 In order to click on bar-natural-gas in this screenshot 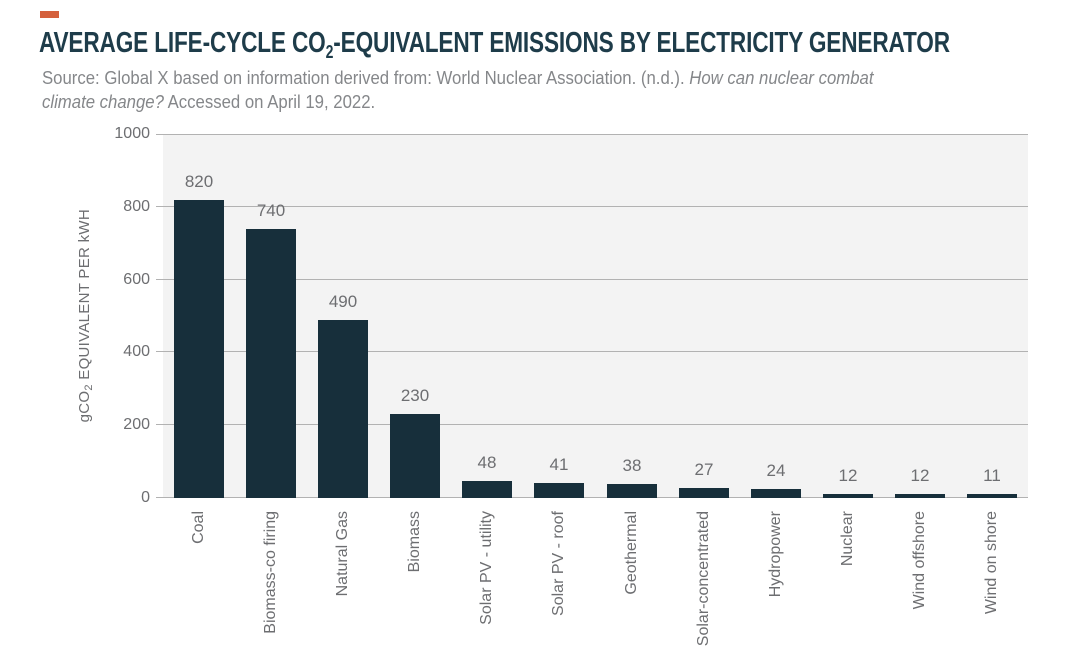, I will do `click(343, 409)`.